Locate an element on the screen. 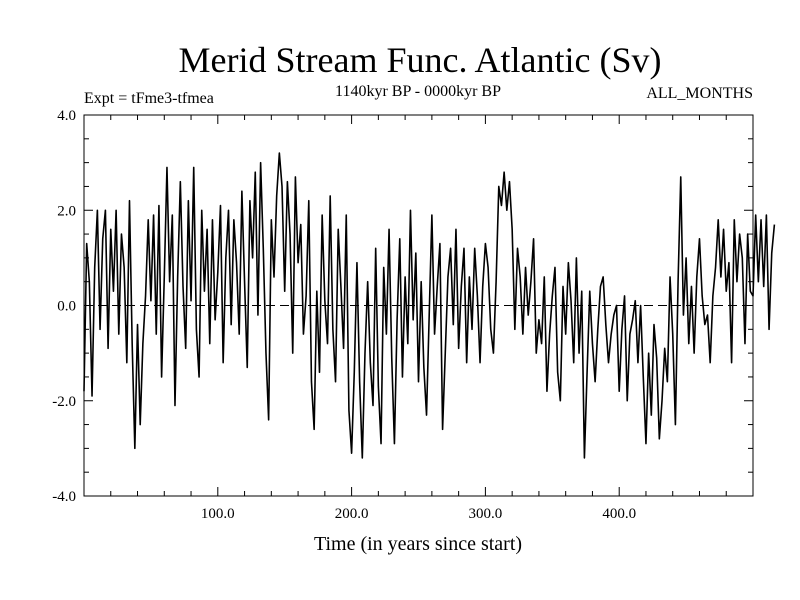 The image size is (800, 600). y-tick-label: -2.0 is located at coordinates (64, 402).